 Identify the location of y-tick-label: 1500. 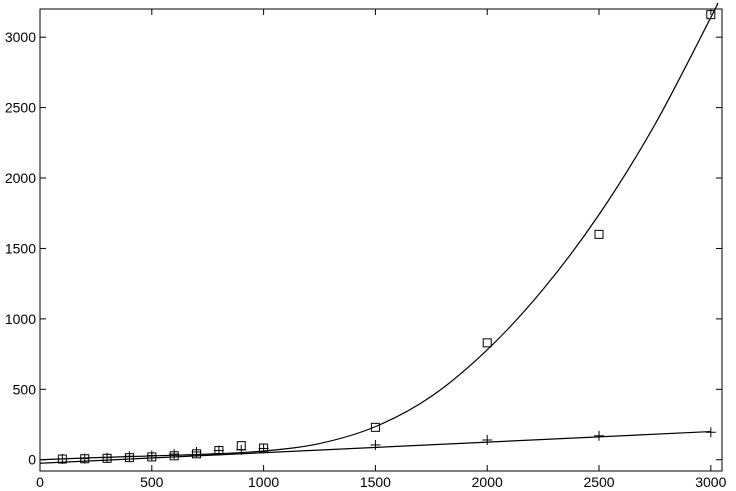
(20, 248).